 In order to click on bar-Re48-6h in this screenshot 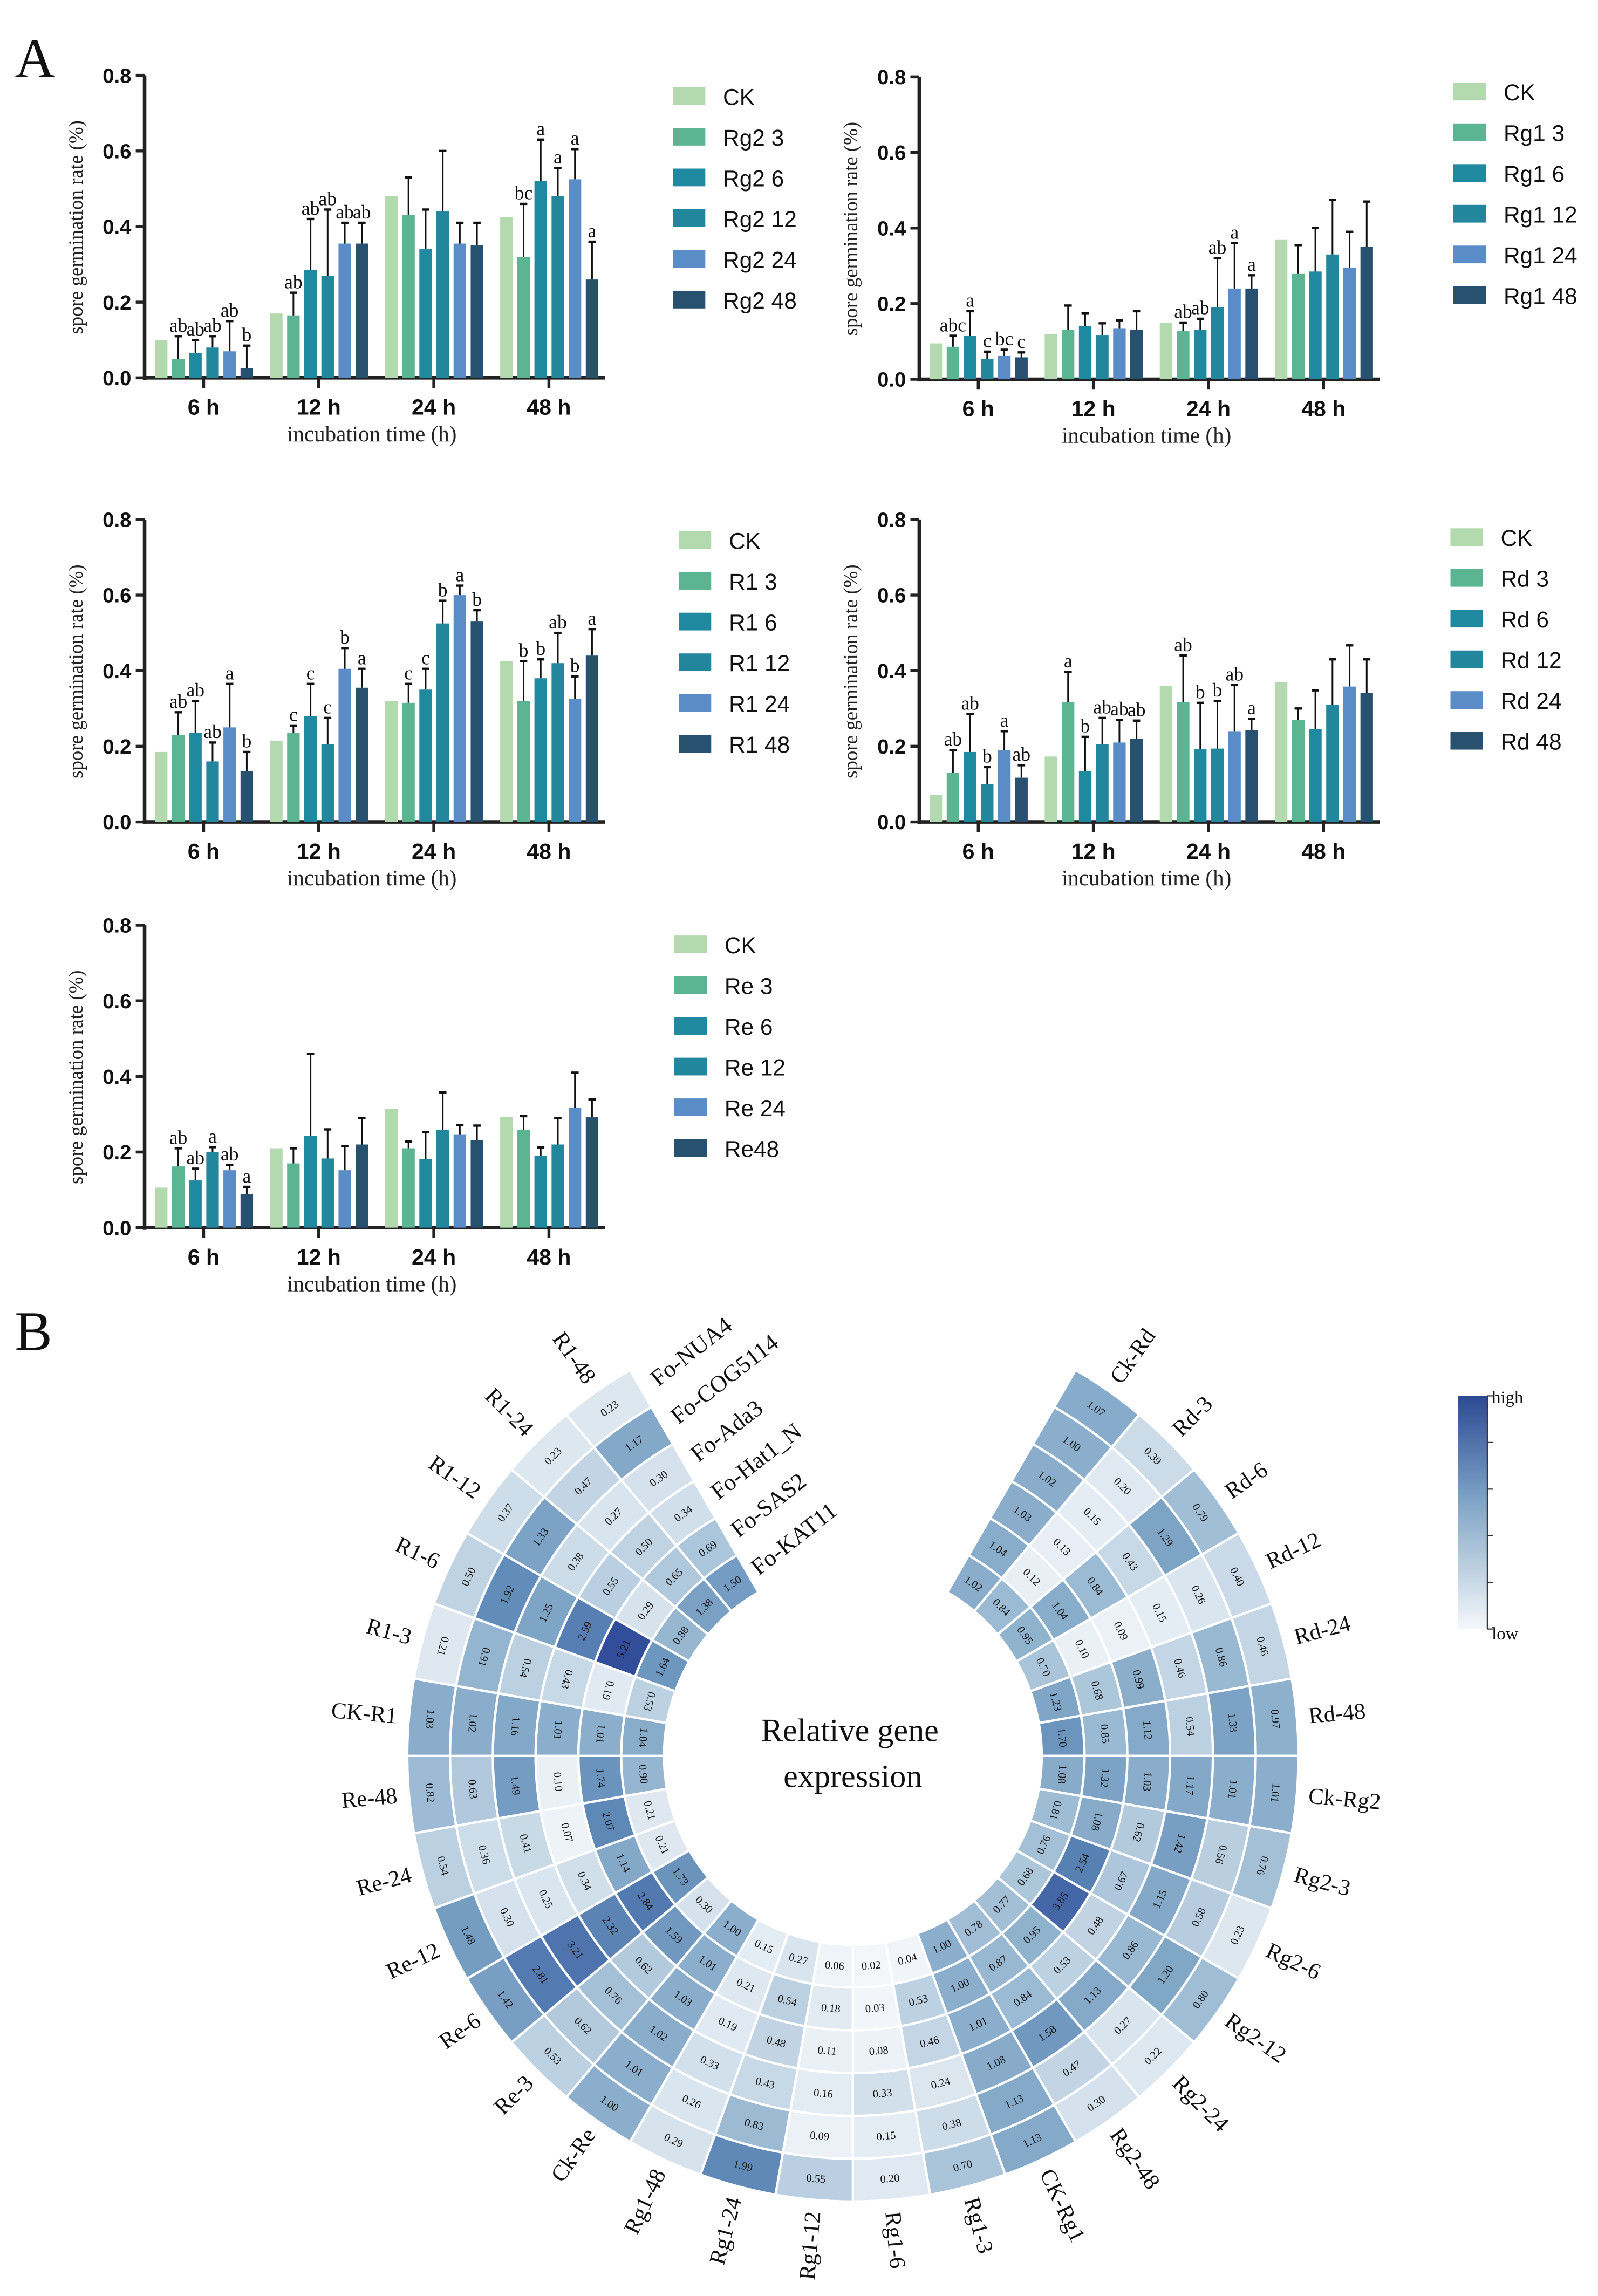, I will do `click(247, 1211)`.